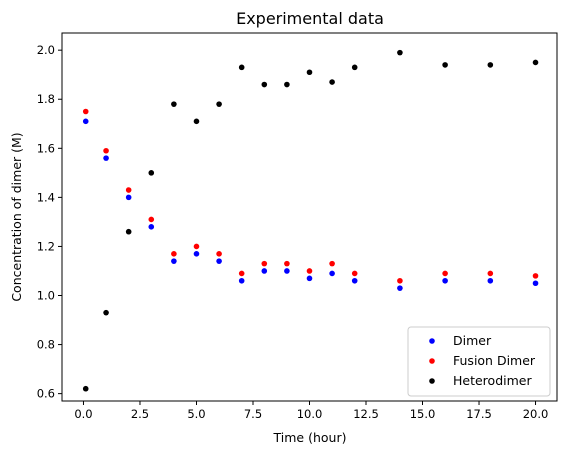  I want to click on x-tick-label: 7.5, so click(253, 414).